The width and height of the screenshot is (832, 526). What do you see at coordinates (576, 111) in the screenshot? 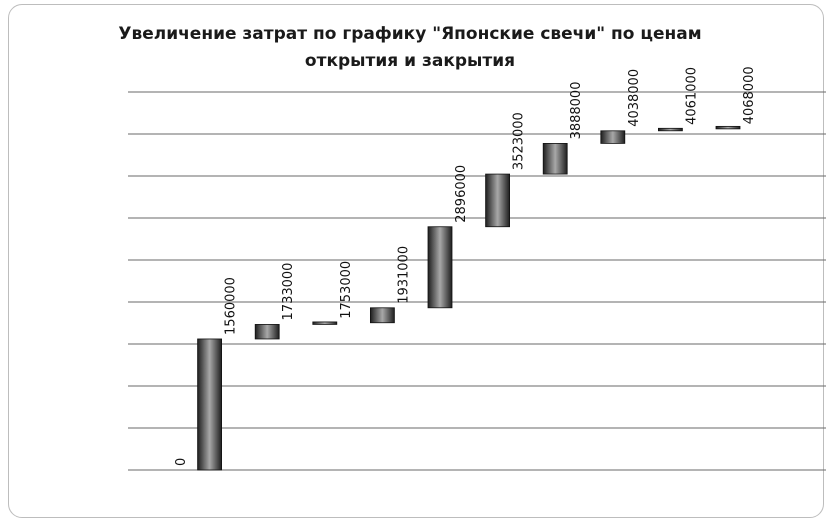
I see `data-label: 3888000` at bounding box center [576, 111].